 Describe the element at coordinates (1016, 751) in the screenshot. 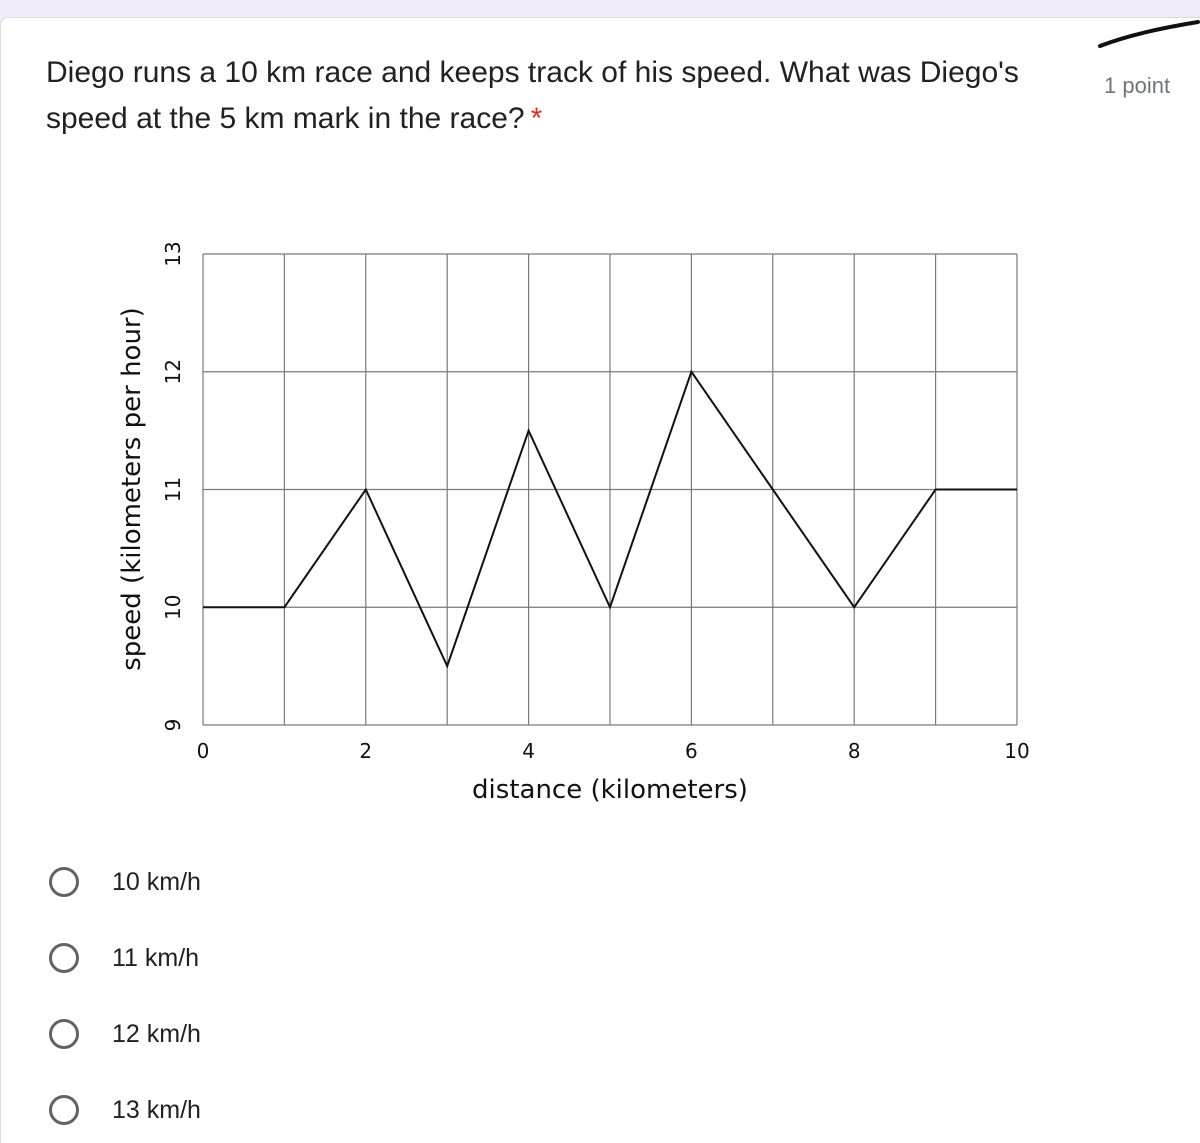

I see `x-tick-label: 10` at that location.